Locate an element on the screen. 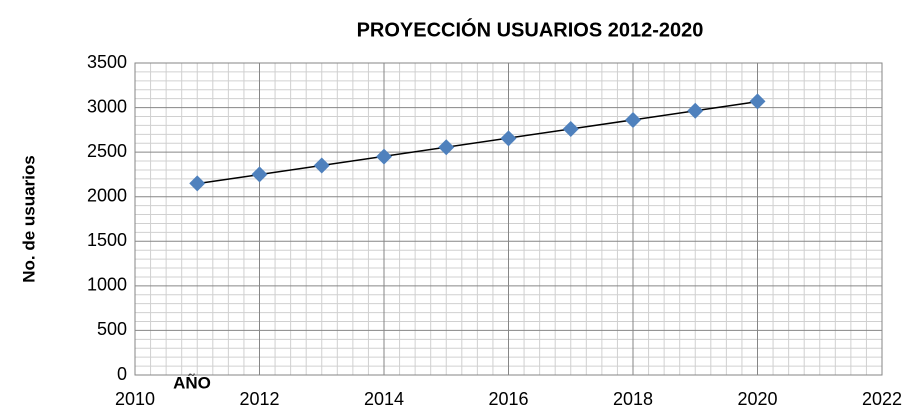 Image resolution: width=915 pixels, height=417 pixels. x-tick-label: 2020 is located at coordinates (757, 399).